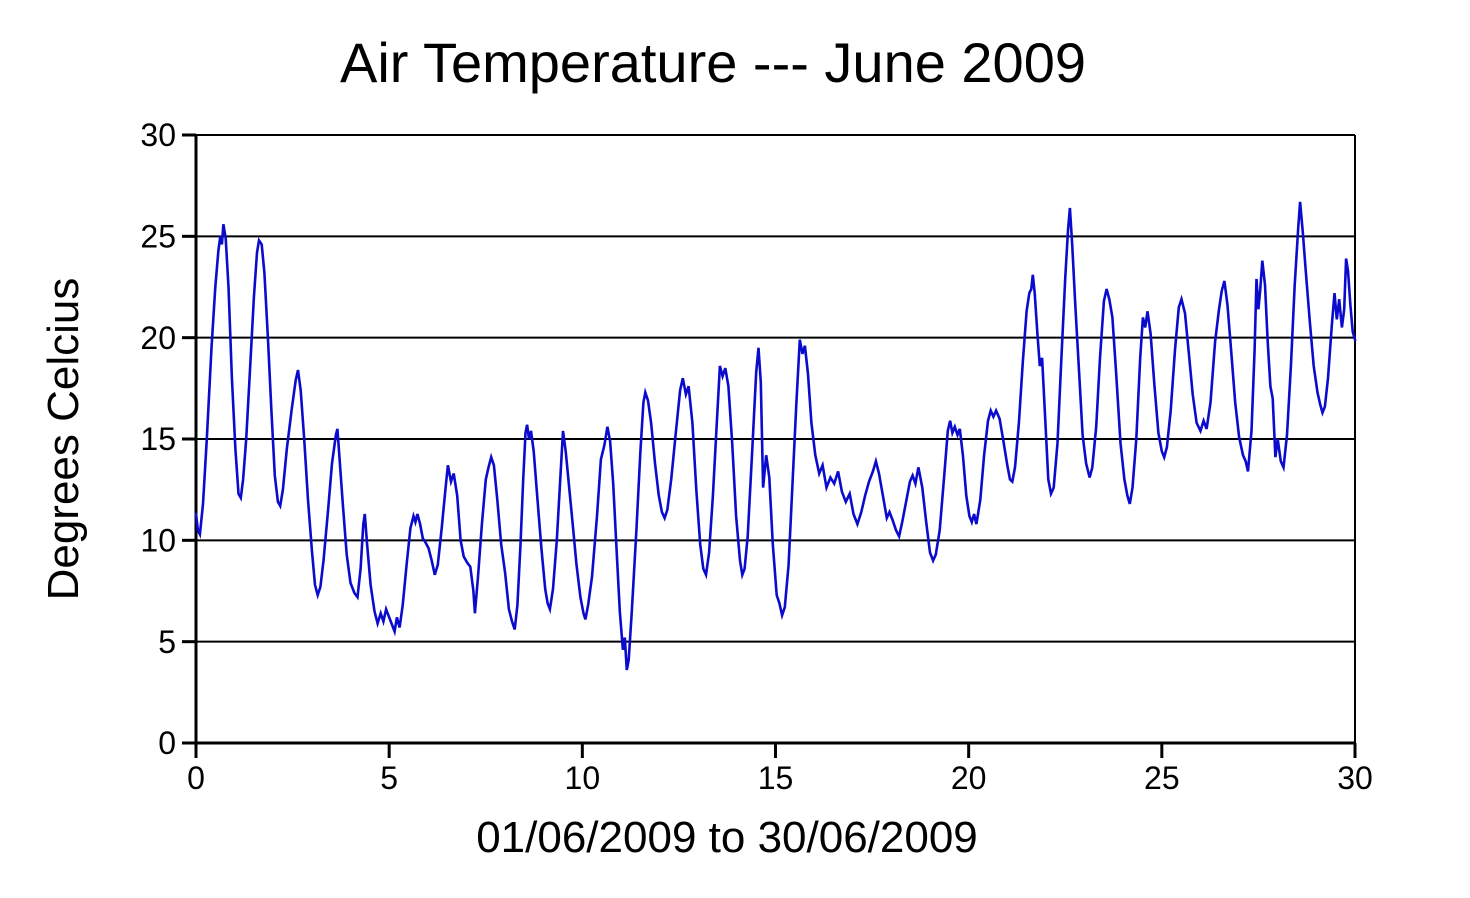 The width and height of the screenshot is (1470, 898). What do you see at coordinates (158, 439) in the screenshot?
I see `y-tick-label-15: 15` at bounding box center [158, 439].